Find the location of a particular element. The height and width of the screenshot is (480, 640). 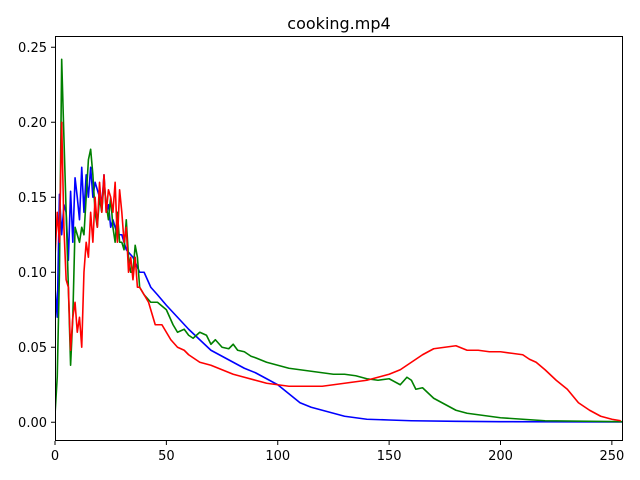

y-axis: 0.00 0.05 0.10 0.15 0.20 0.25 is located at coordinates (36, 236).